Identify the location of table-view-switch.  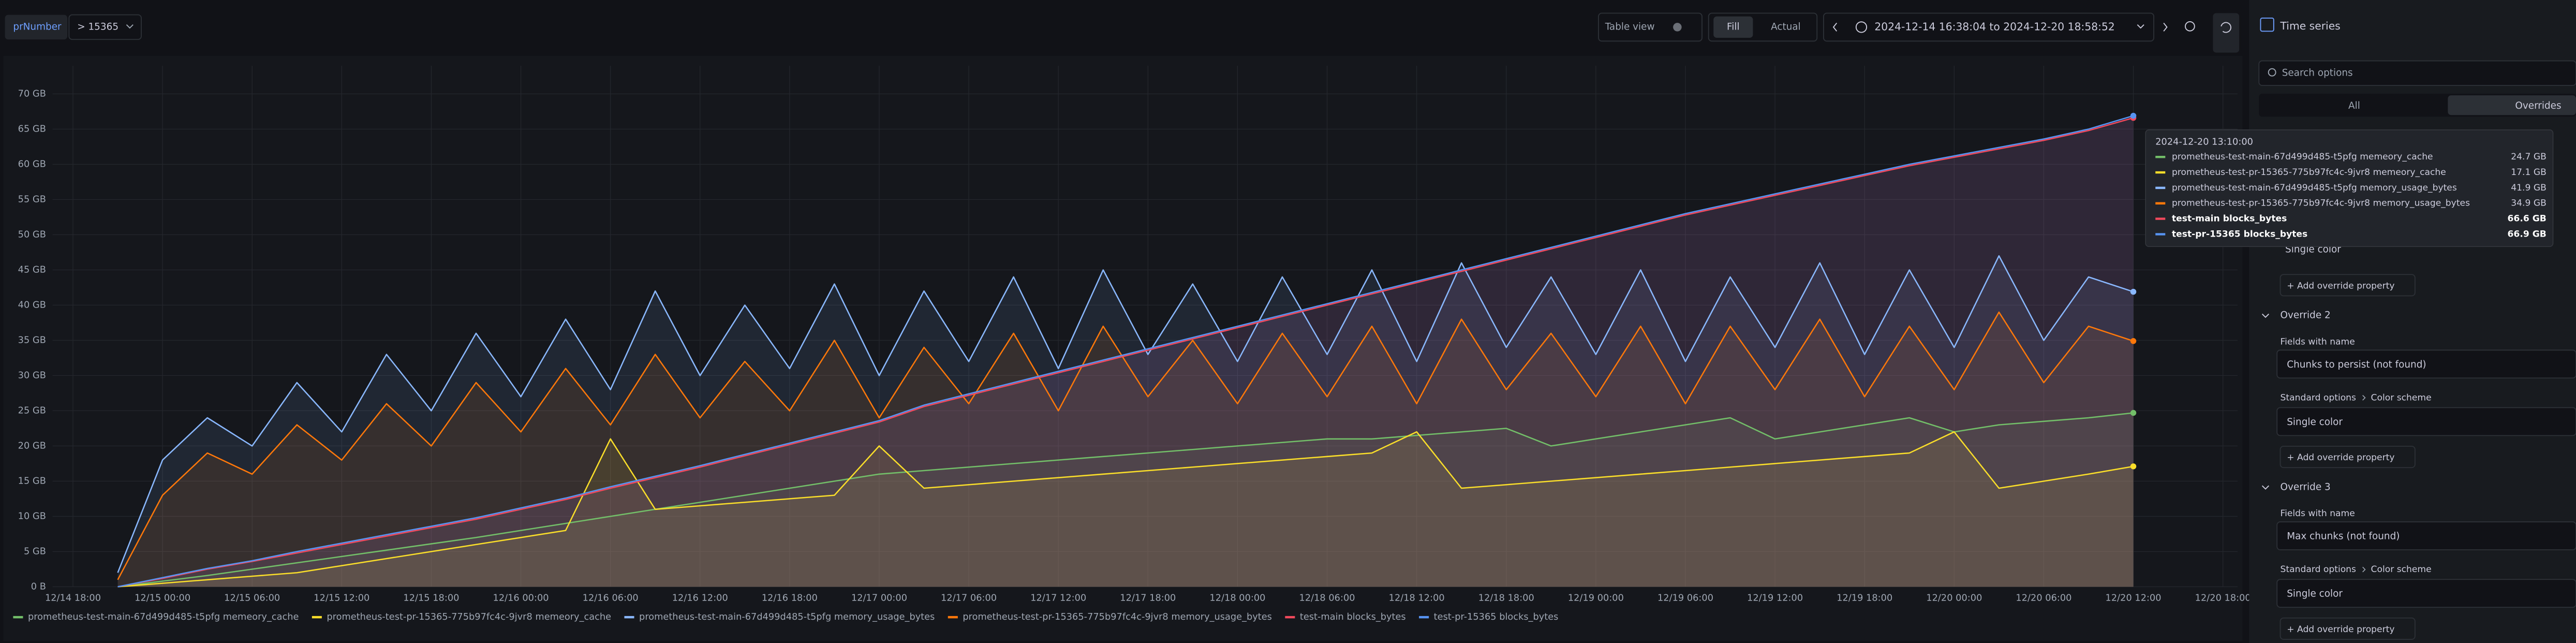
(1677, 27).